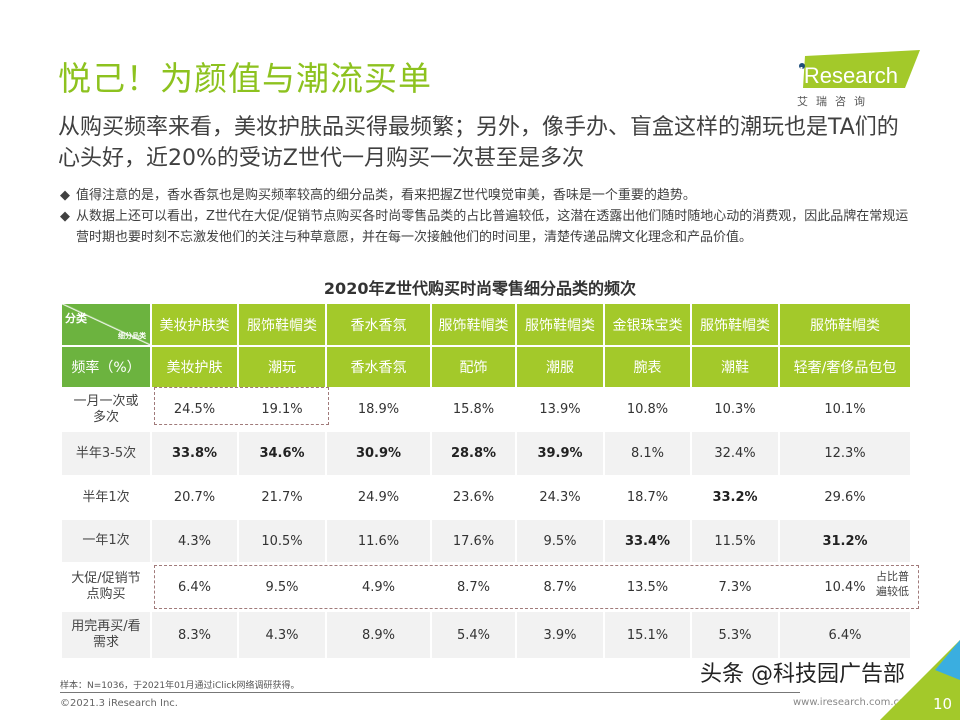 This screenshot has height=720, width=960. I want to click on value-text: 34.6%, so click(282, 453).